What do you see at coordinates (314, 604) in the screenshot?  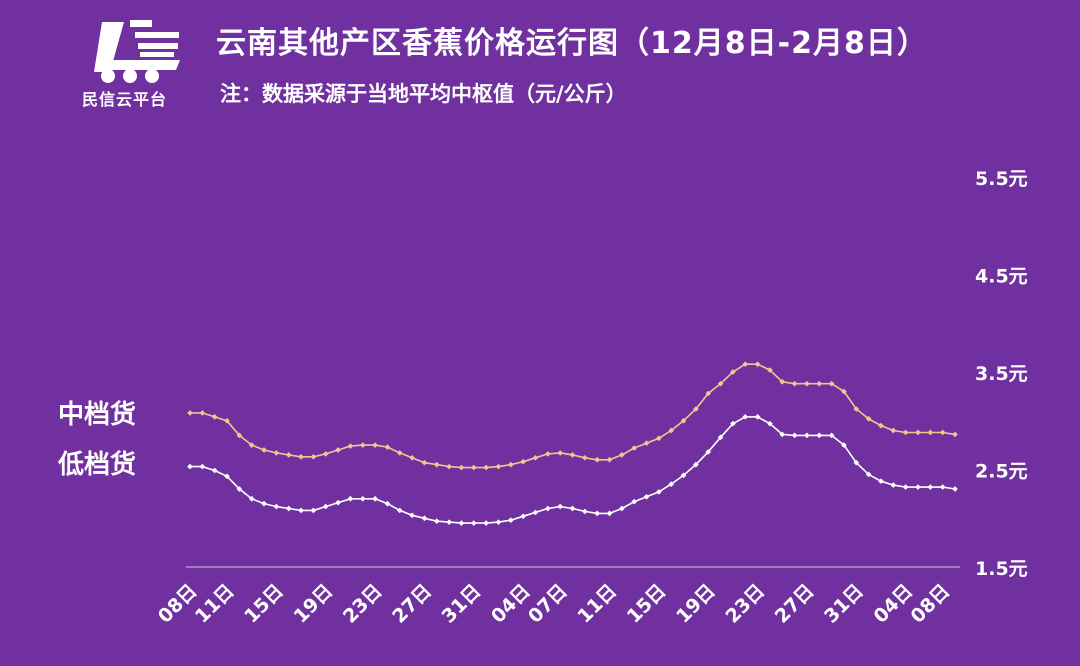 I see `x-tick-label: 19日` at bounding box center [314, 604].